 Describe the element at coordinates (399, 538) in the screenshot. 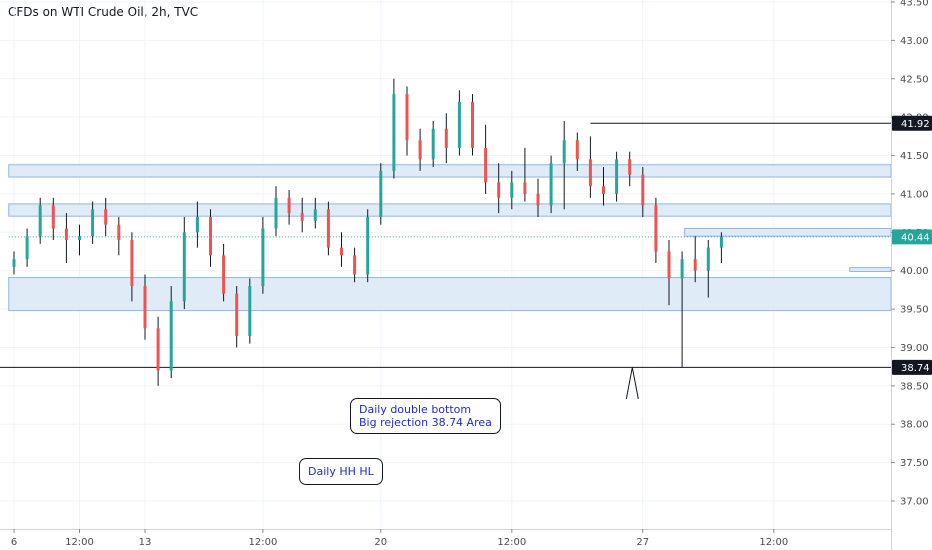

I see `time-axis: 6 12:00 13 12:00 20 12:00 27 12:00` at that location.